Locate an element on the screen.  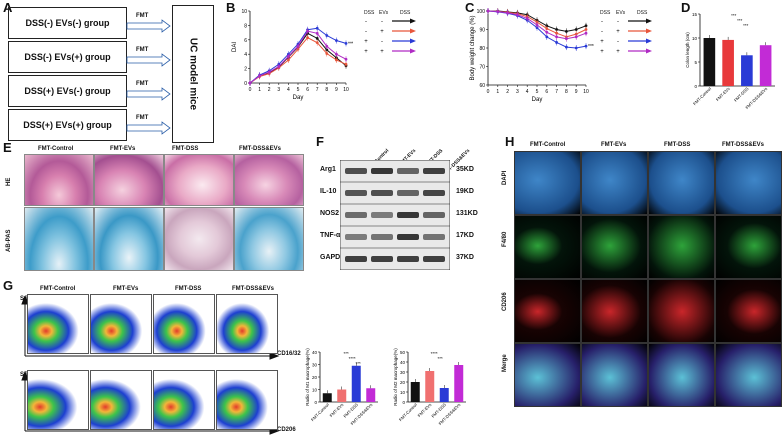
panel-label-d: D is located at coordinates (686, 7).